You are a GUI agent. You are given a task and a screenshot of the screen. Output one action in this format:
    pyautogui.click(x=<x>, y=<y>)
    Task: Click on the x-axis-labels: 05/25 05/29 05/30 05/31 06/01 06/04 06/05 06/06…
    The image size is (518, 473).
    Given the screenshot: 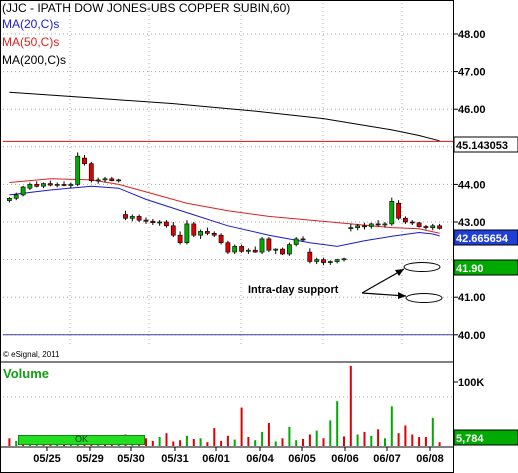 What is the action you would take?
    pyautogui.click(x=238, y=456)
    